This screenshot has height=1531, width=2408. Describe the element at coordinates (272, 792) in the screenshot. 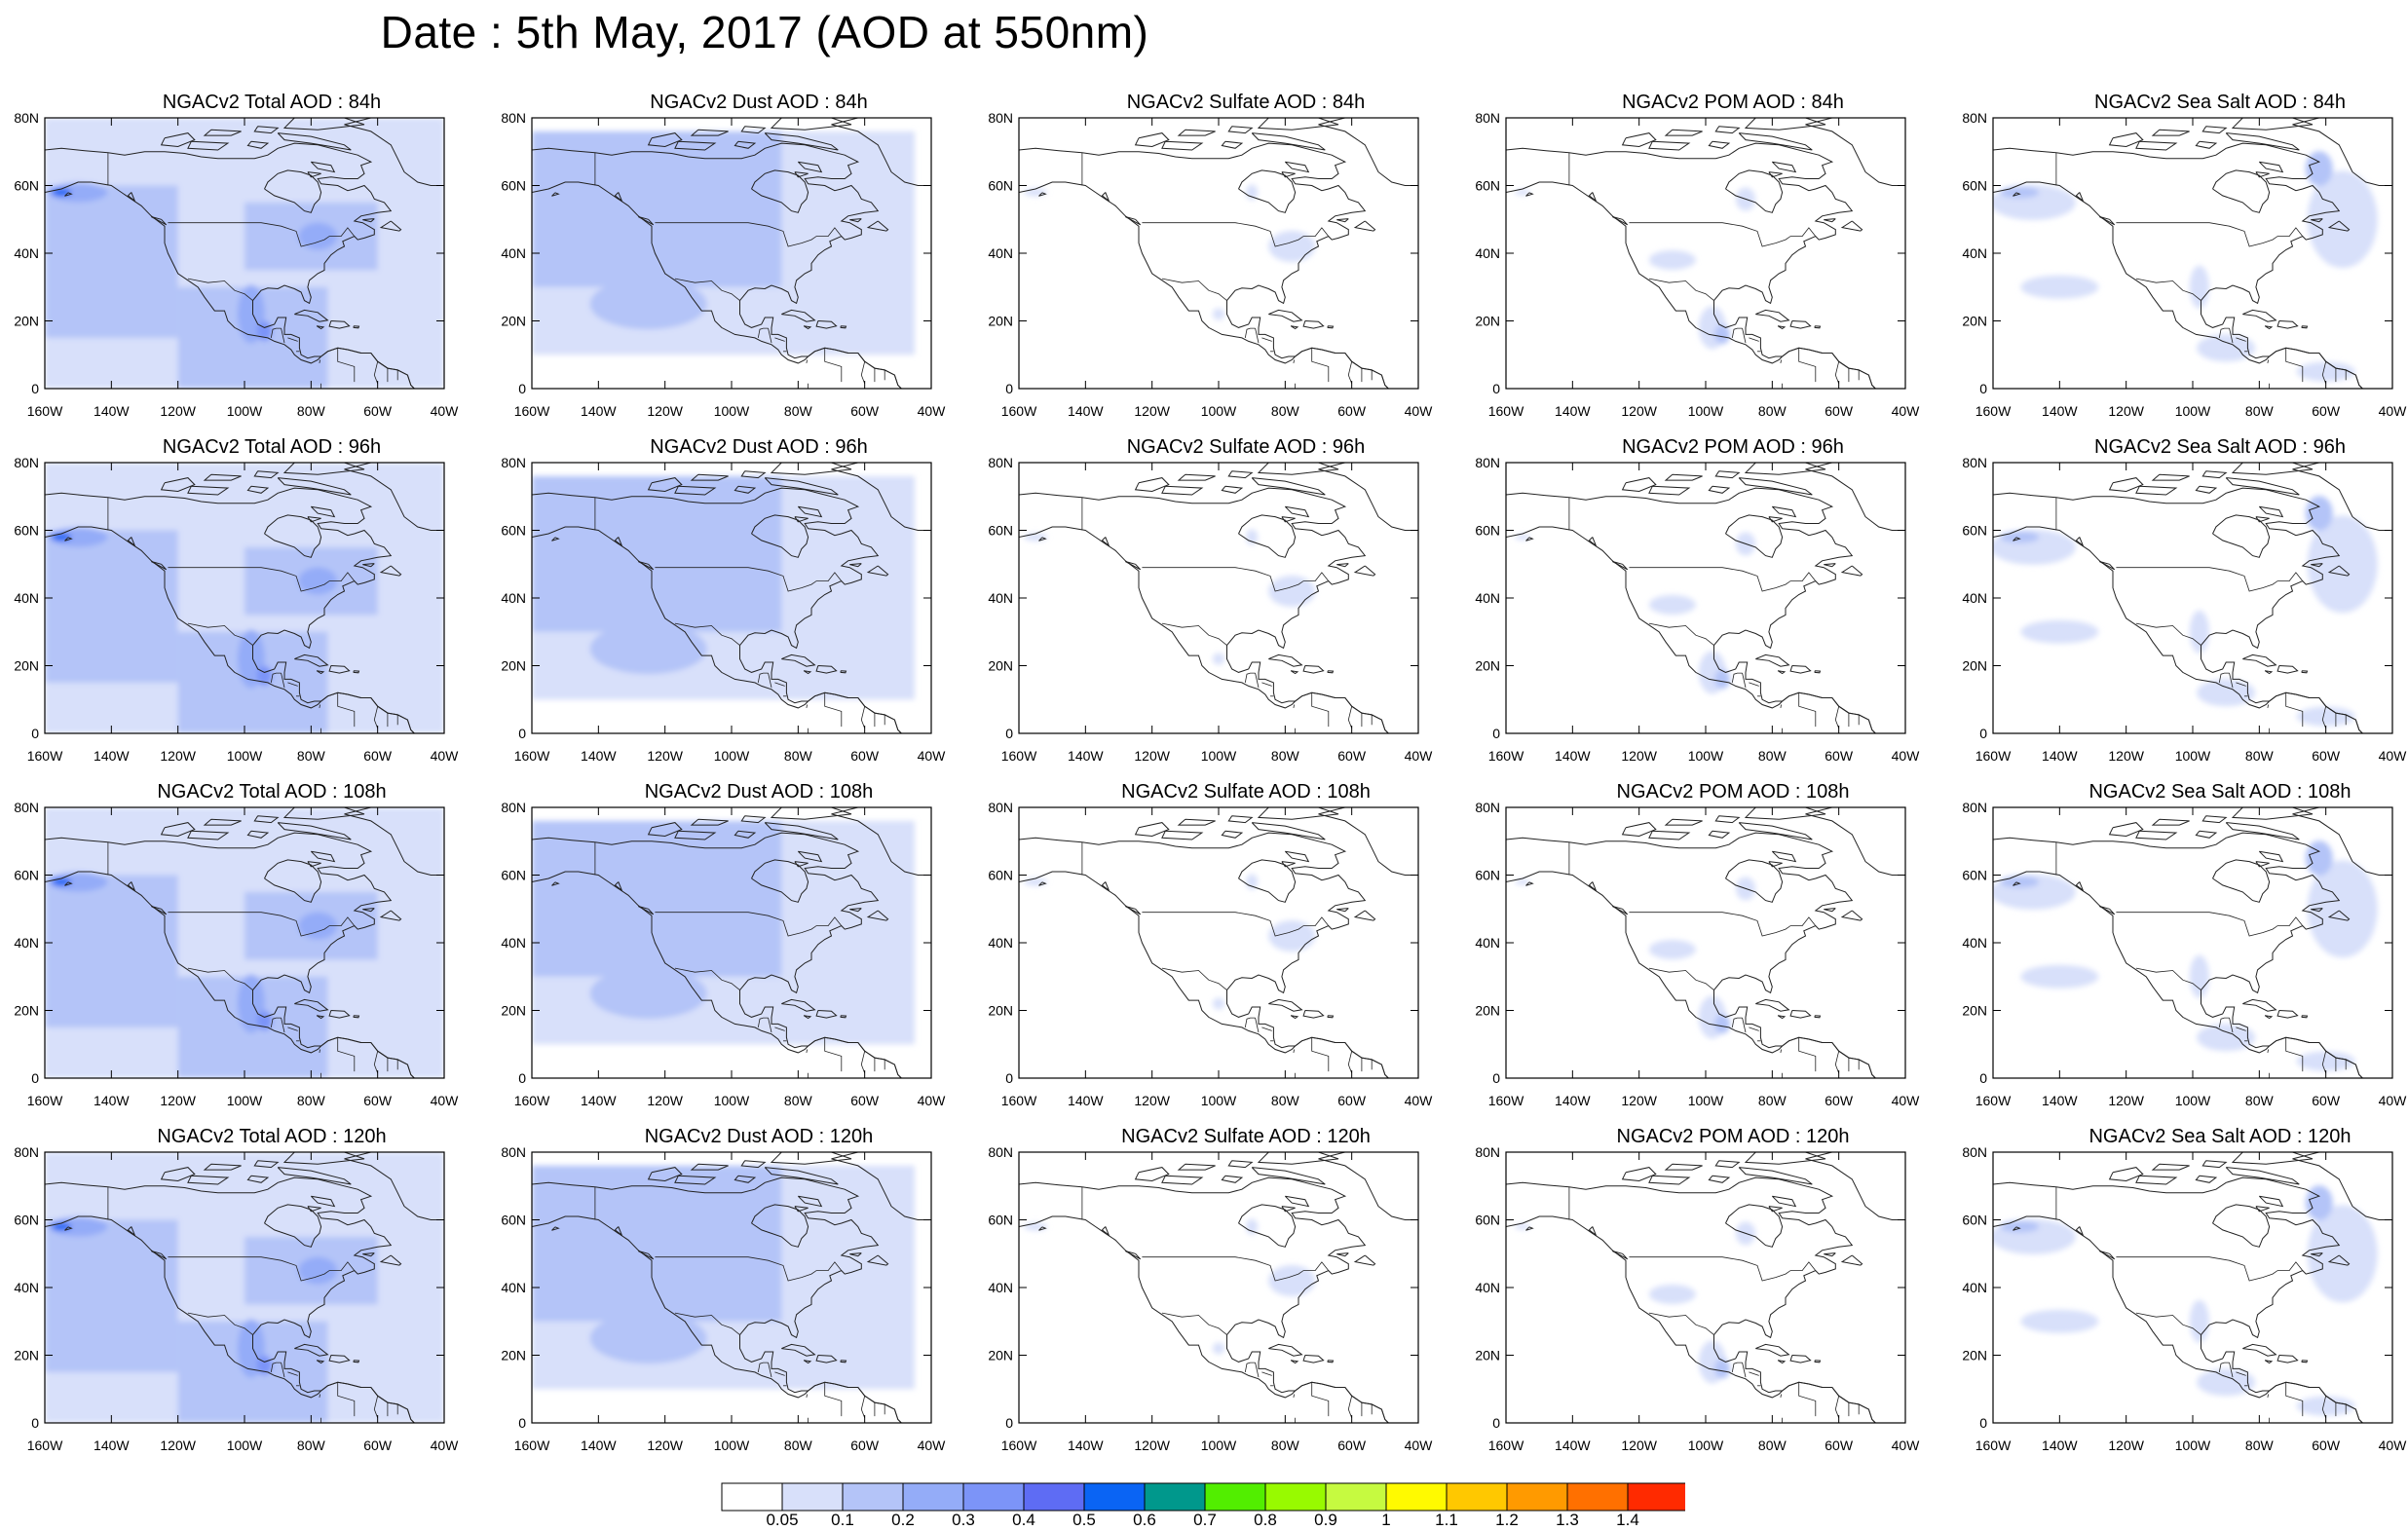

I see `panel-title: NGACv2 Total AOD : 108h` at that location.